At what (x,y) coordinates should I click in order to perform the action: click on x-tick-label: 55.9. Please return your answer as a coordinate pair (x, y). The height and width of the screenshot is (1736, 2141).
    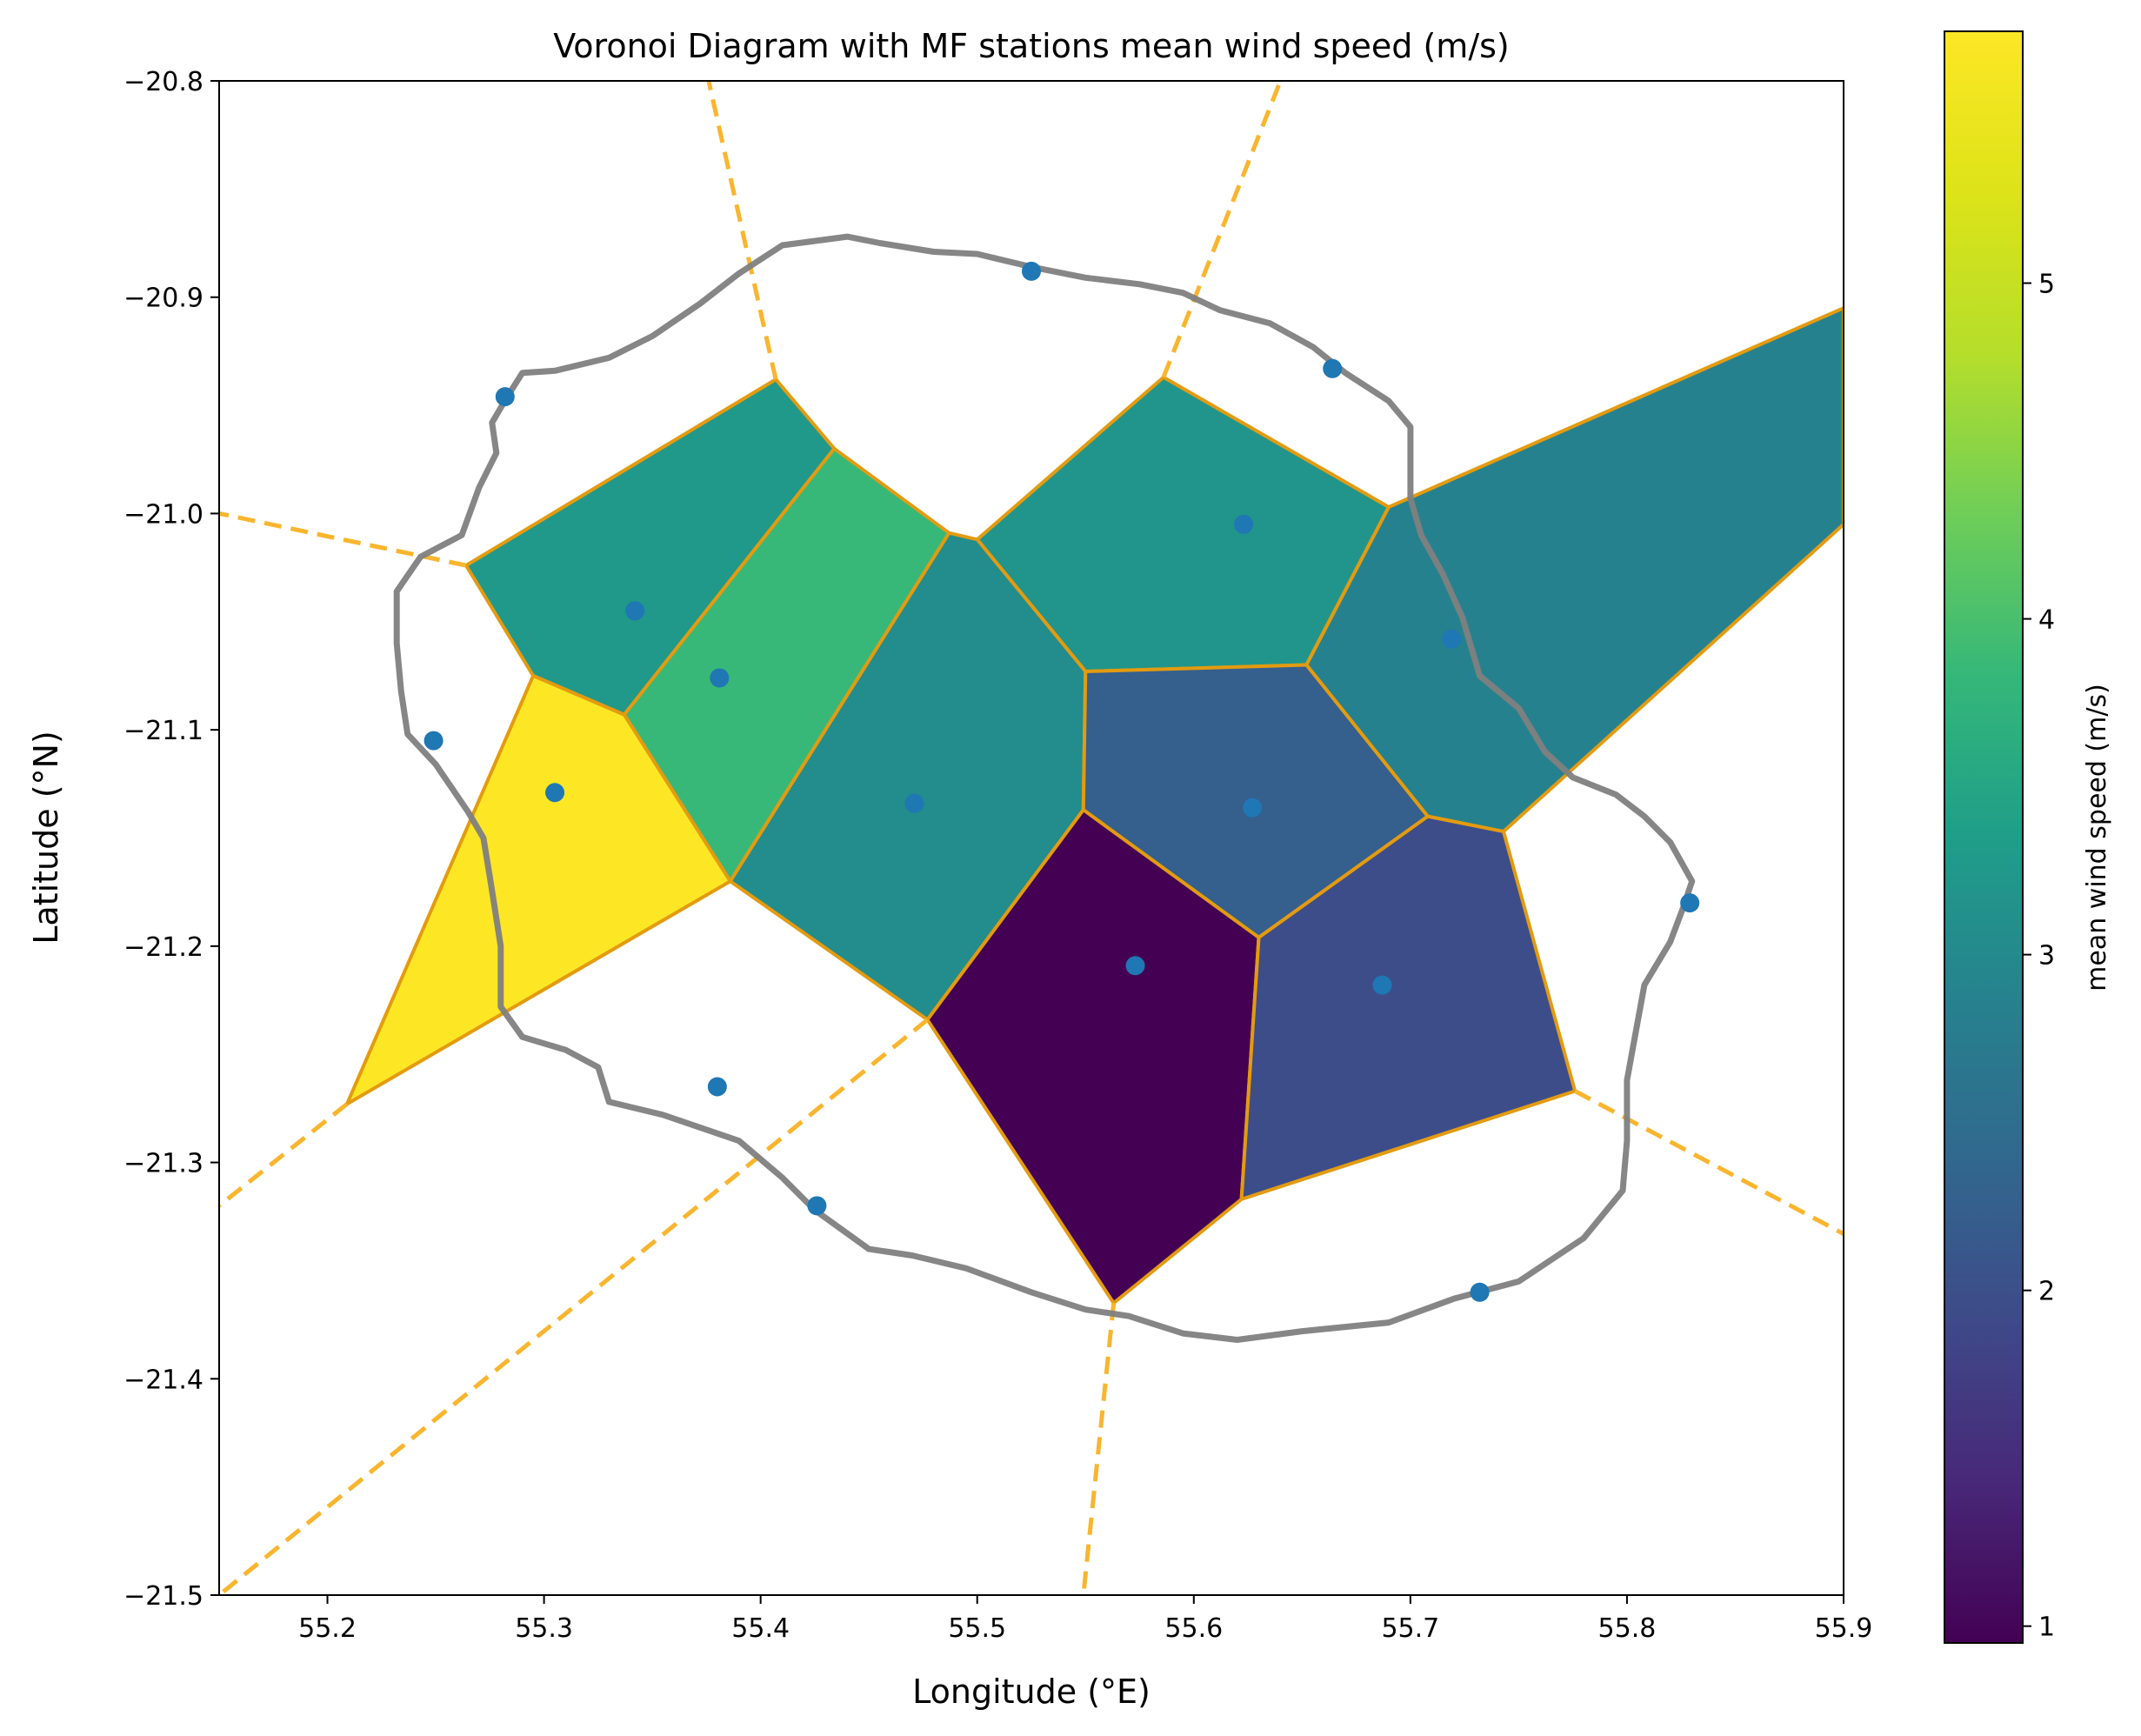
    Looking at the image, I should click on (1844, 1628).